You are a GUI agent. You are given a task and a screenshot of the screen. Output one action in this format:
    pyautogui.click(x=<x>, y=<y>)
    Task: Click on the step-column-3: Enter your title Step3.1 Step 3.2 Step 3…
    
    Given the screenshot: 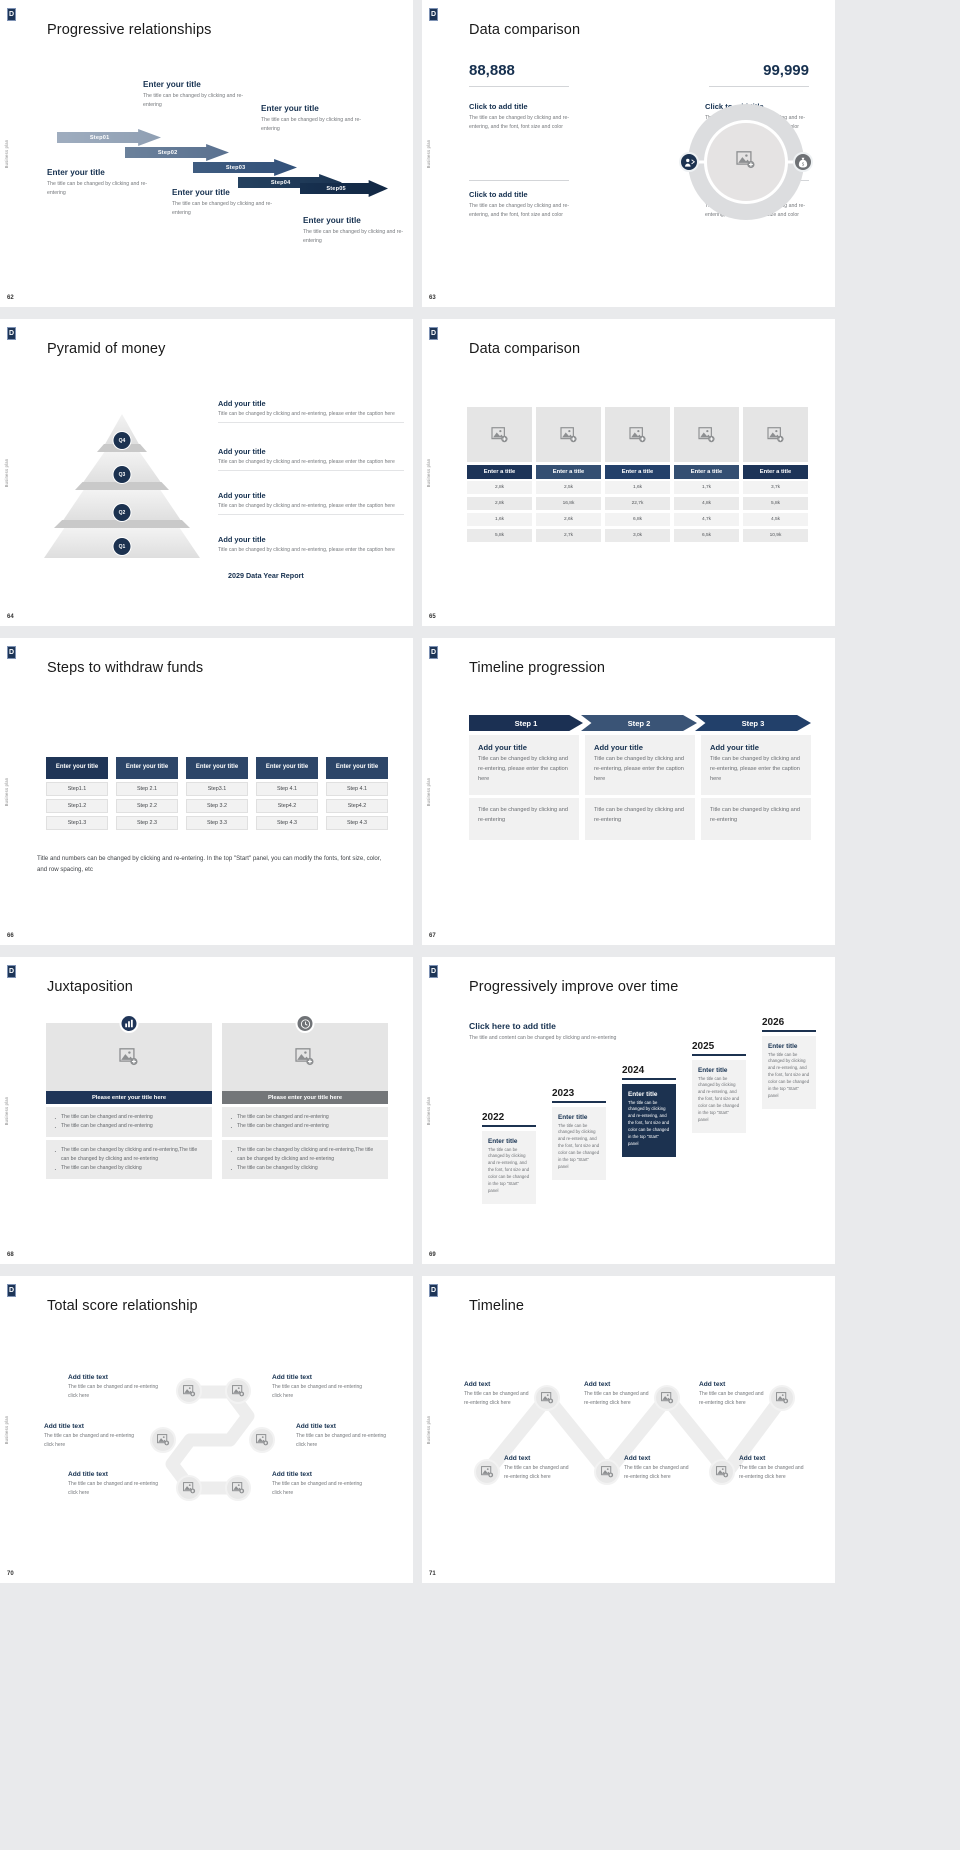 What is the action you would take?
    pyautogui.click(x=217, y=793)
    